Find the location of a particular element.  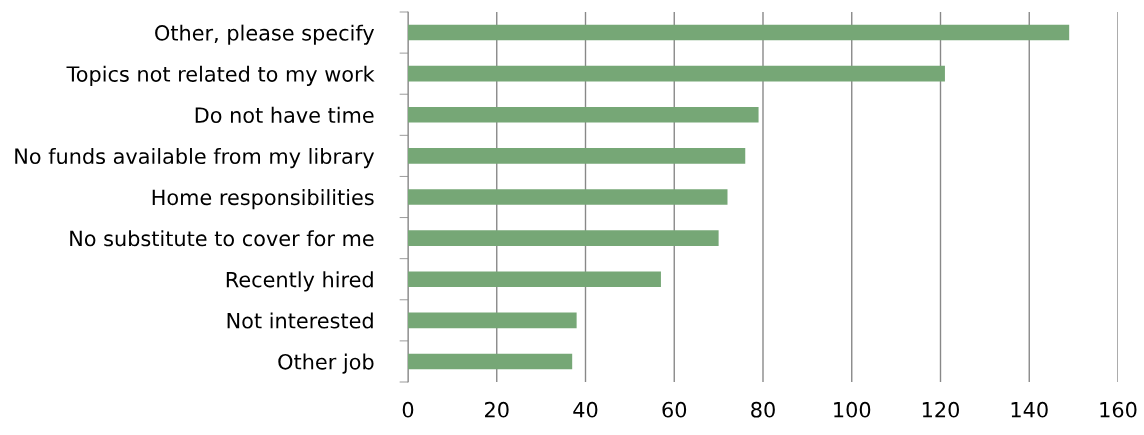

y-tick-label: Do not have time is located at coordinates (284, 114).